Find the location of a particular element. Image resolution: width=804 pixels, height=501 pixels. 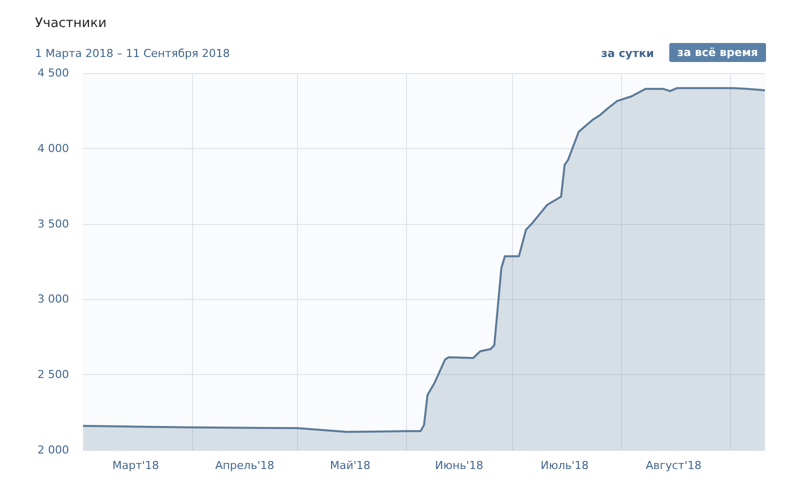

chart-subtitle: 1 Марта 2018 – 11 Сентября 2018 is located at coordinates (132, 53).